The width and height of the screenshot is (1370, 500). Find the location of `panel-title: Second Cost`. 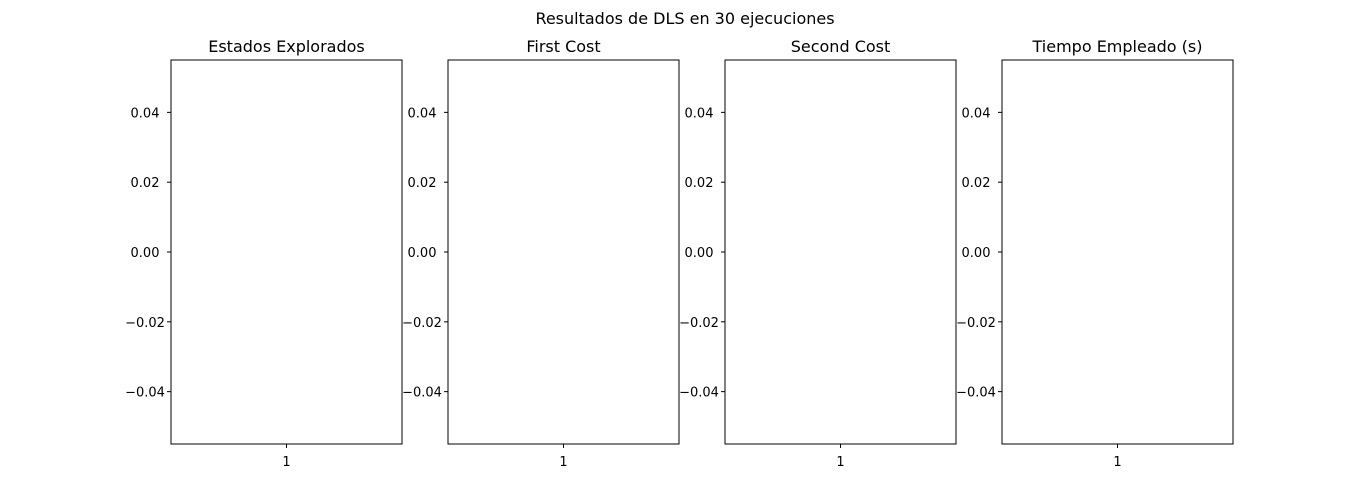

panel-title: Second Cost is located at coordinates (841, 46).